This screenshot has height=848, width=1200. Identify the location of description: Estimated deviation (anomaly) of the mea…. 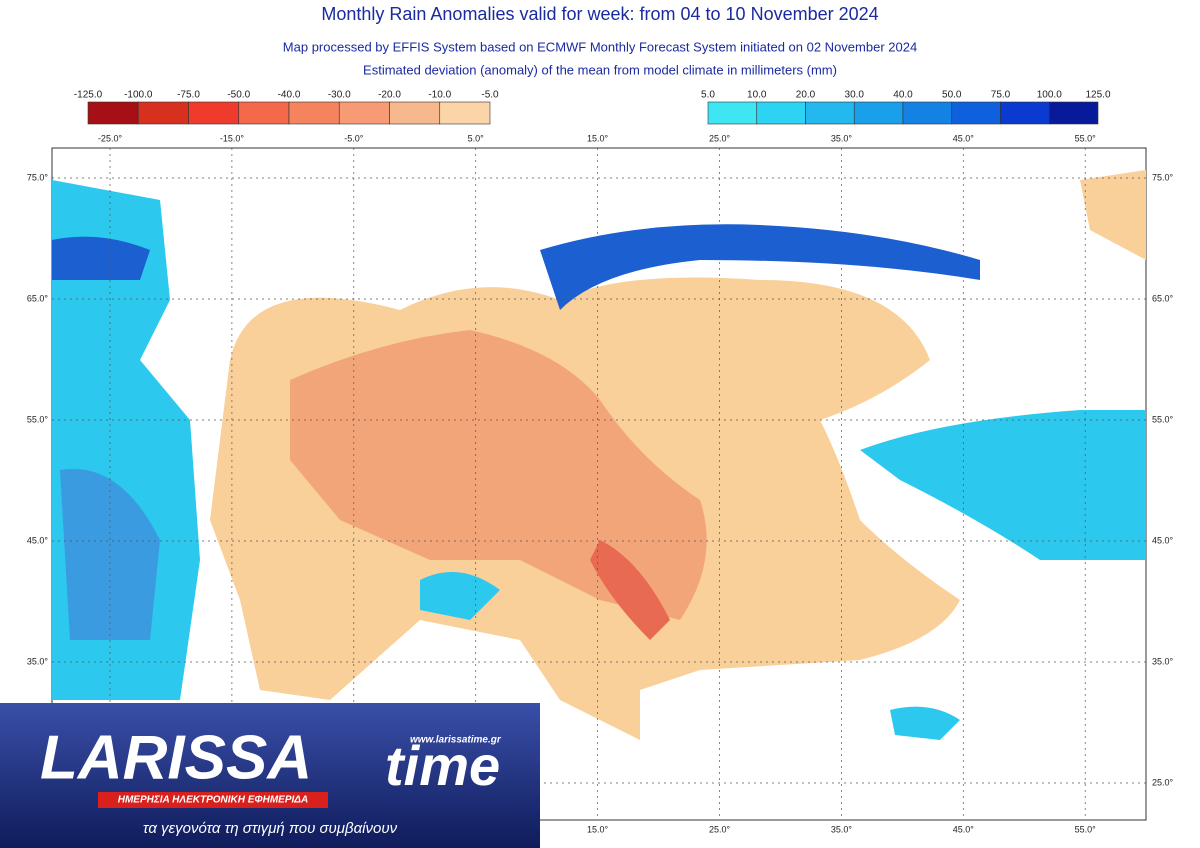
(600, 69).